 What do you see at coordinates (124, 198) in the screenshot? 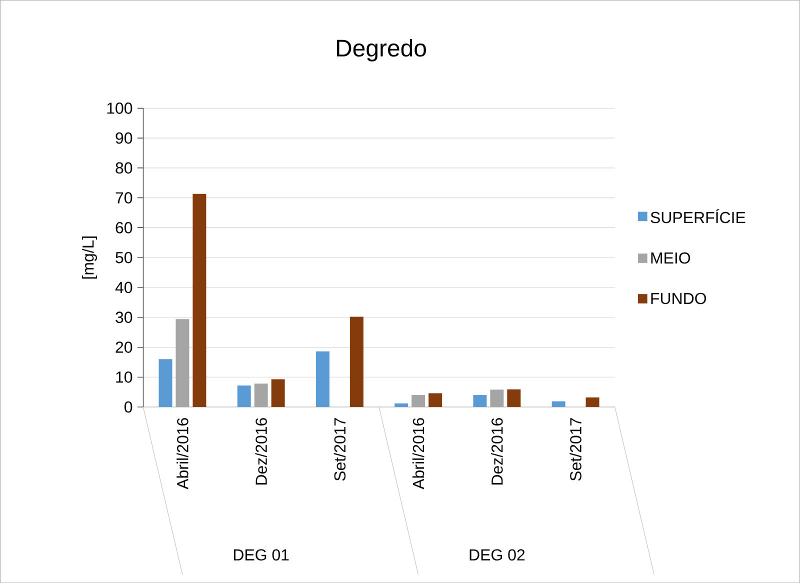
I see `y-tick-label: 70` at bounding box center [124, 198].